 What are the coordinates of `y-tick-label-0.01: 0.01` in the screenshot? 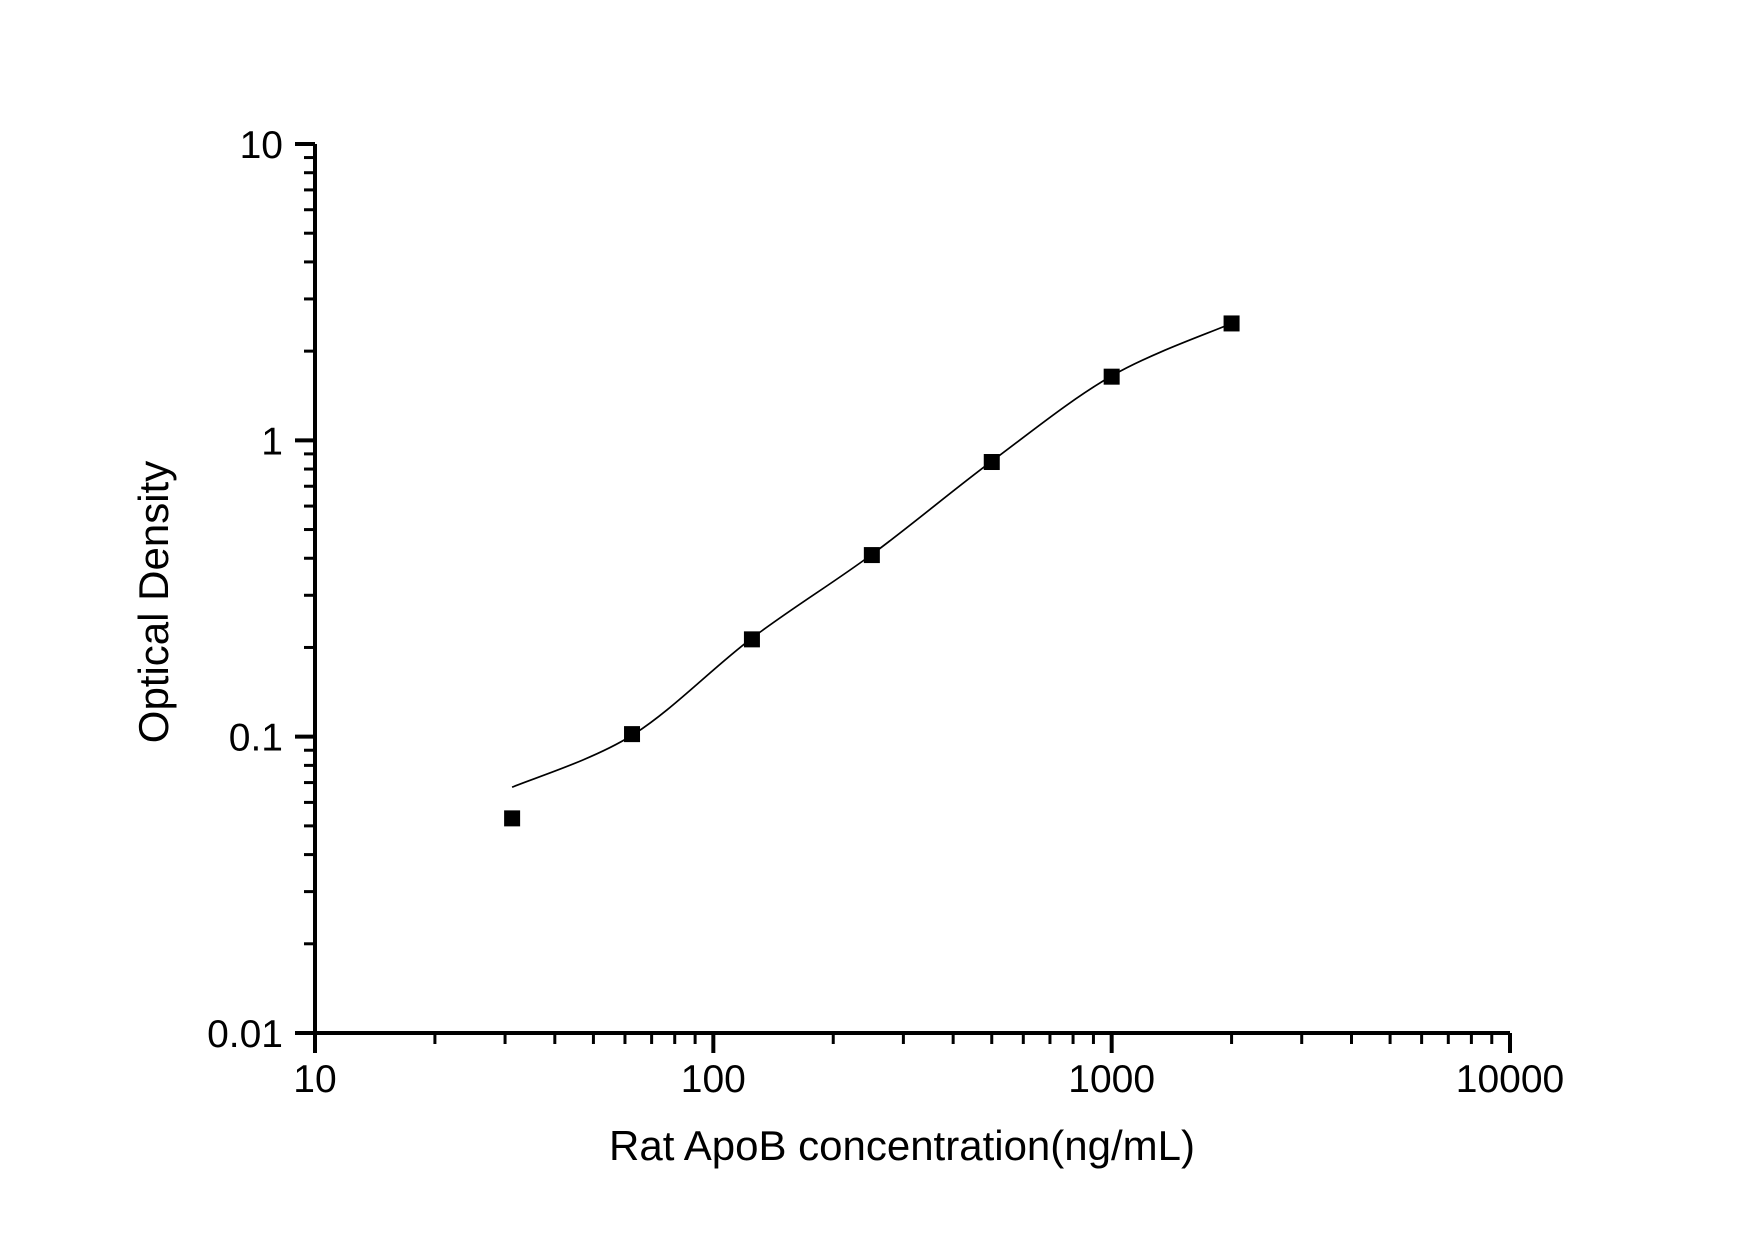 It's located at (245, 1034).